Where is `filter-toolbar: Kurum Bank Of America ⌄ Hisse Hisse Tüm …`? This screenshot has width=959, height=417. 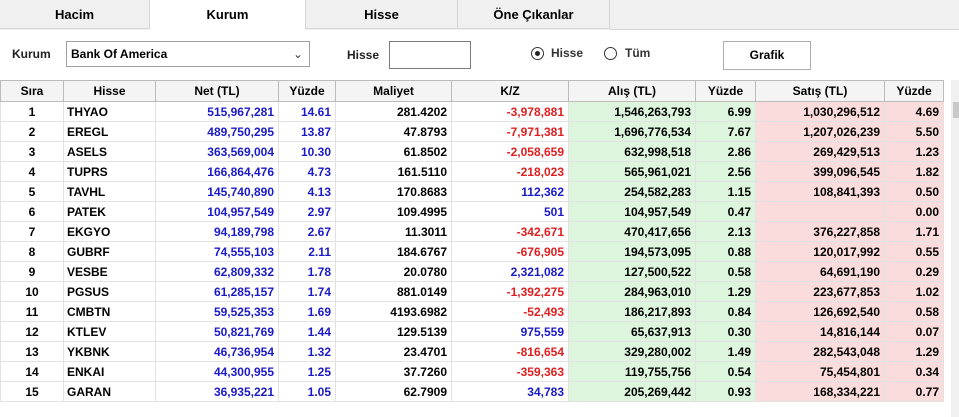
filter-toolbar: Kurum Bank Of America ⌄ Hisse Hisse Tüm … is located at coordinates (479, 55).